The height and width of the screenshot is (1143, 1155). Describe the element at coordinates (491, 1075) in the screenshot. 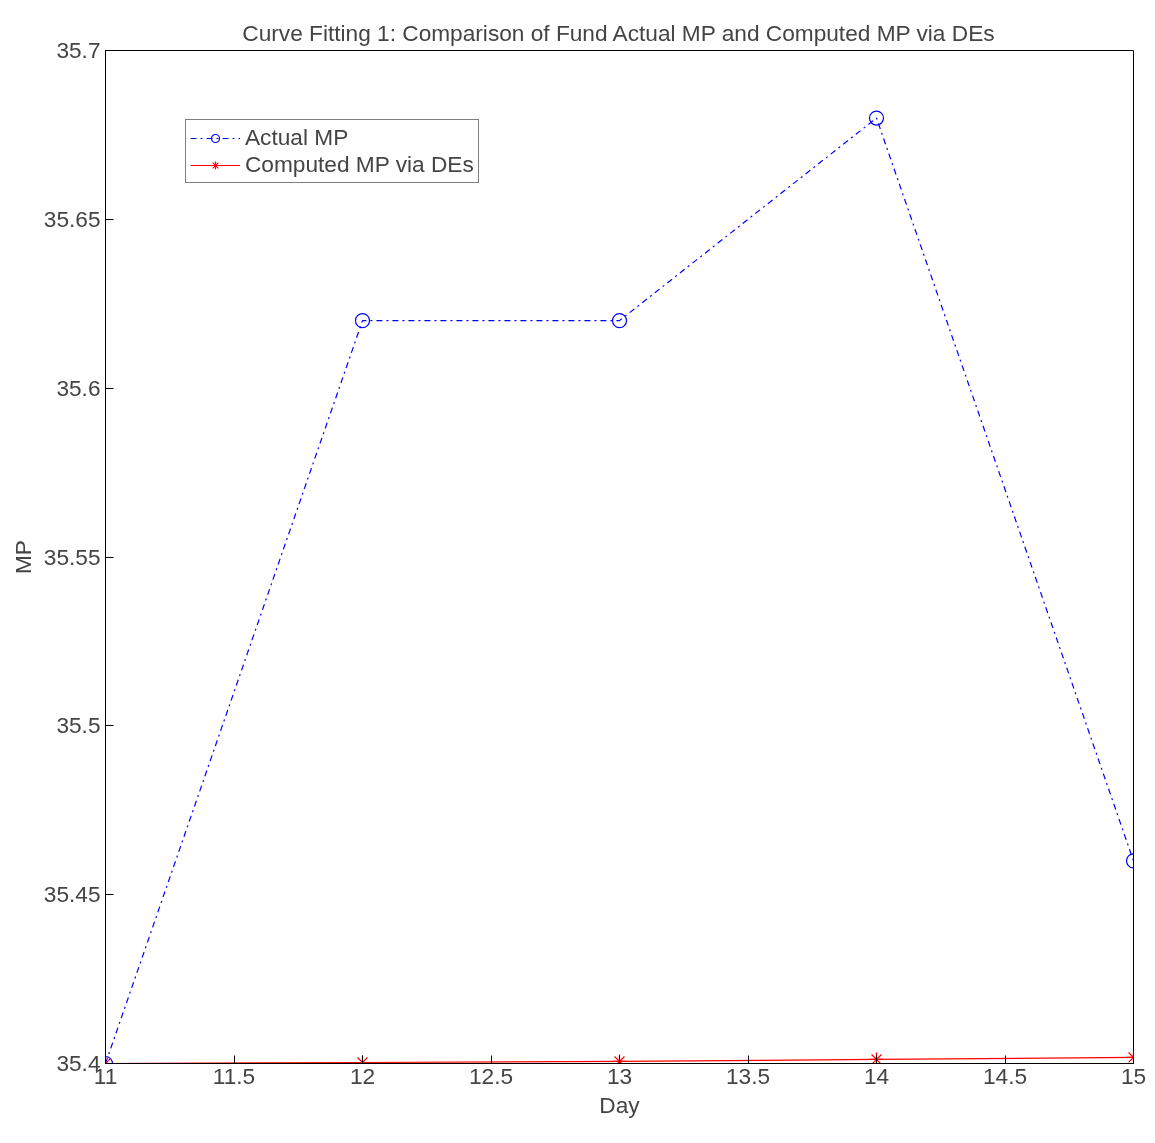

I see `x-tick-label: 12.5` at that location.